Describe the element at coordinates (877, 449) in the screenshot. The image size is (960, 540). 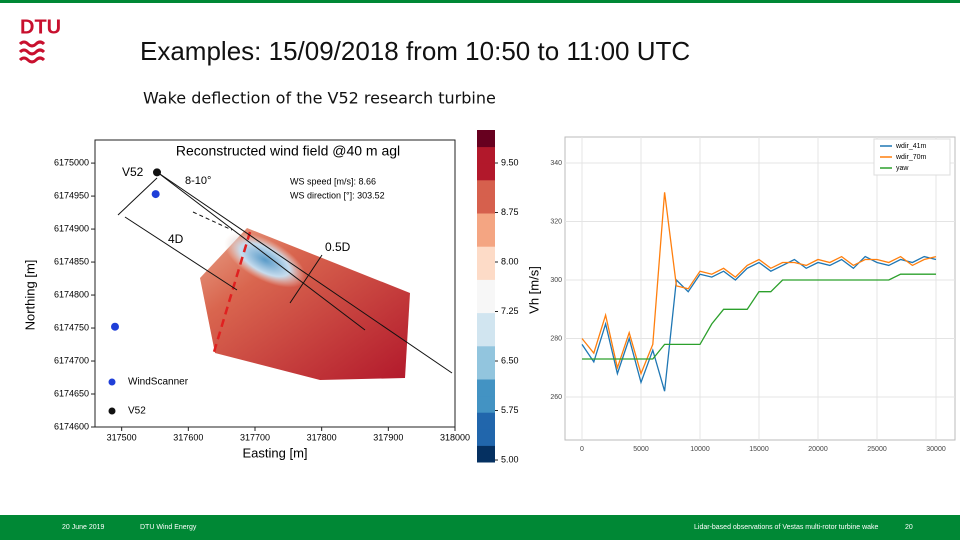
I see `x-tick-label: 25000` at that location.